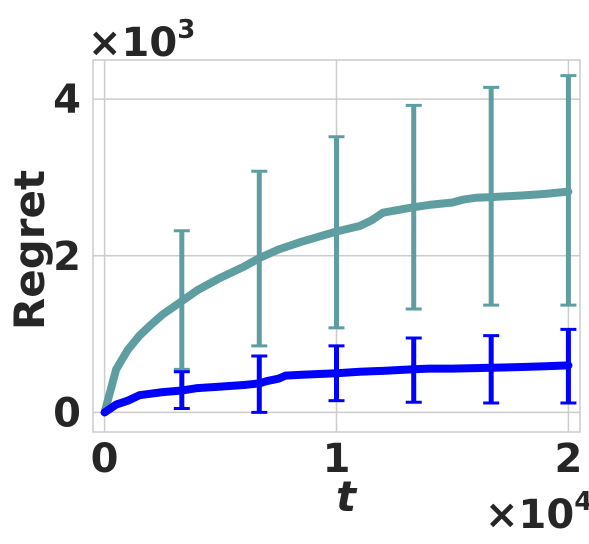 The image size is (589, 544). What do you see at coordinates (581, 502) in the screenshot?
I see `x-multiplier-exponent: 4` at bounding box center [581, 502].